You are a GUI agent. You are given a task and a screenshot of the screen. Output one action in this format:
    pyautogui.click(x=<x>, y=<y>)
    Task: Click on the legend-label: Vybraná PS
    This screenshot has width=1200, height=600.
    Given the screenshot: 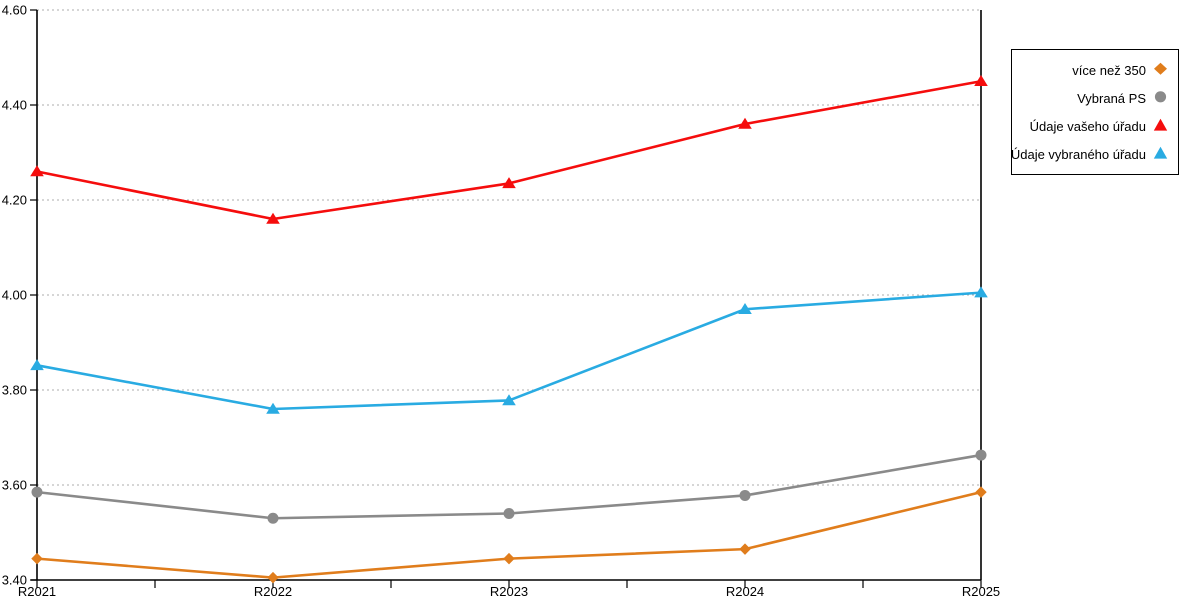 What is the action you would take?
    pyautogui.click(x=1111, y=98)
    